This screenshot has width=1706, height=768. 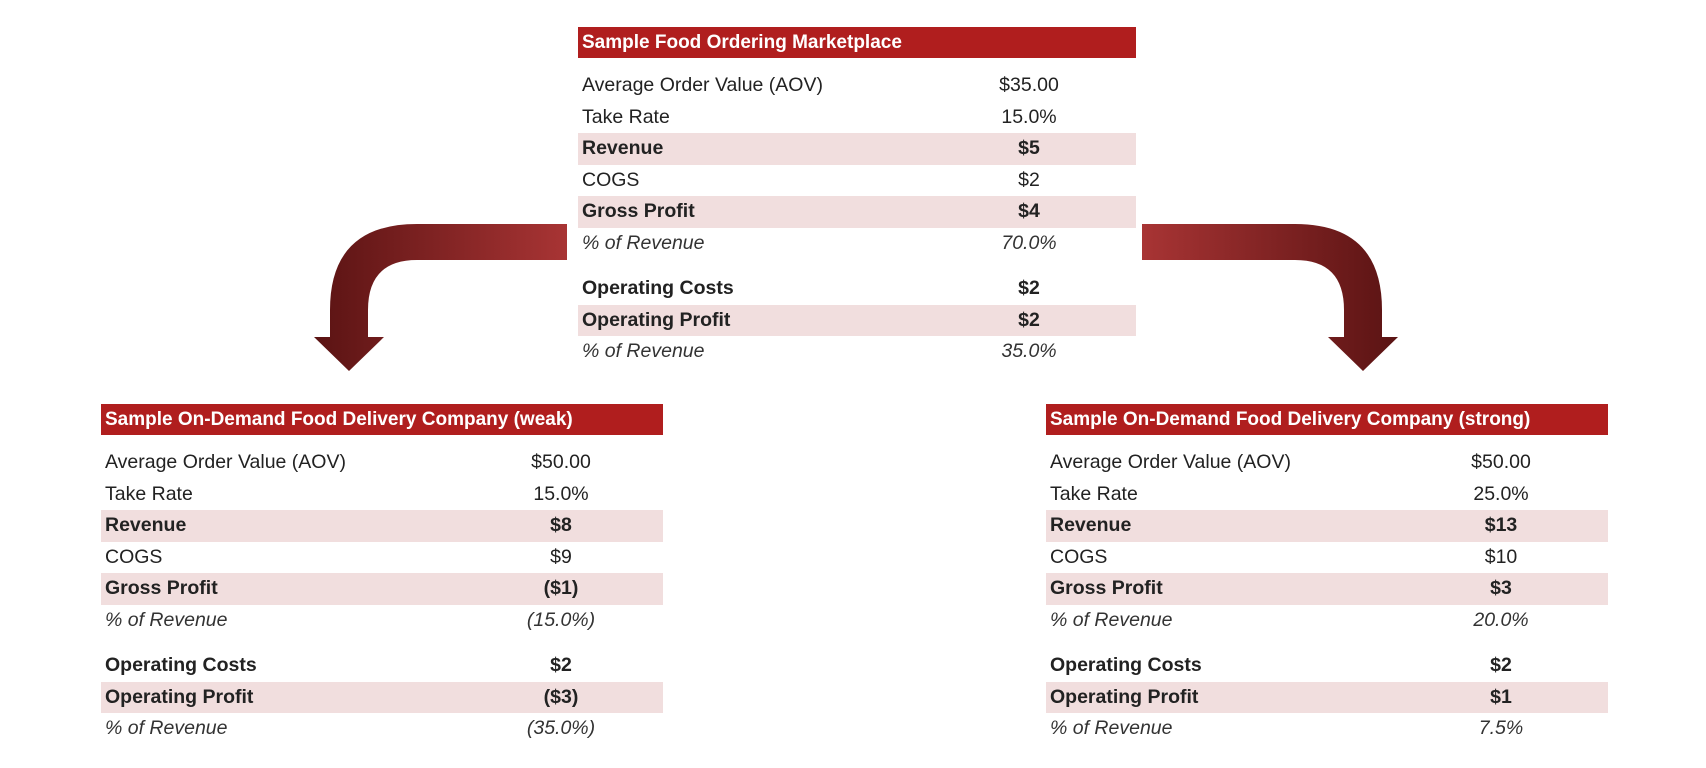 What do you see at coordinates (1327, 495) in the screenshot?
I see `table-row: Take Rate 25.0%` at bounding box center [1327, 495].